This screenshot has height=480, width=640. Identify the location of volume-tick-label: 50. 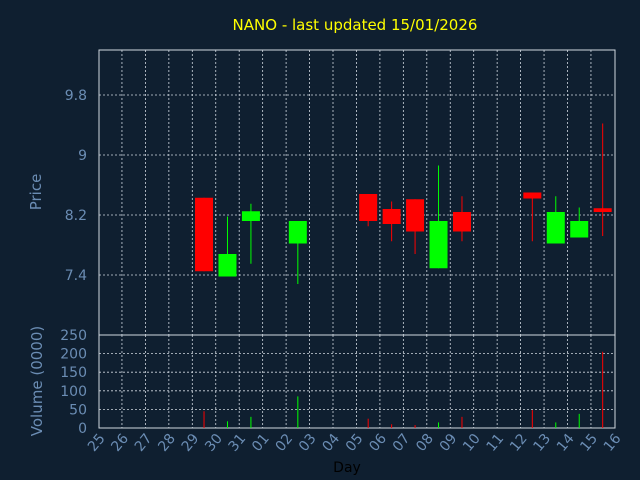
(78, 410).